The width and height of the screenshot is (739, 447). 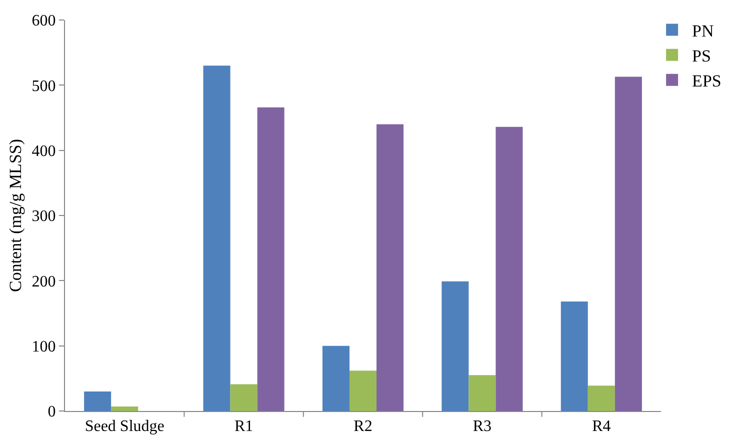 I want to click on legend-label: PN, so click(x=703, y=30).